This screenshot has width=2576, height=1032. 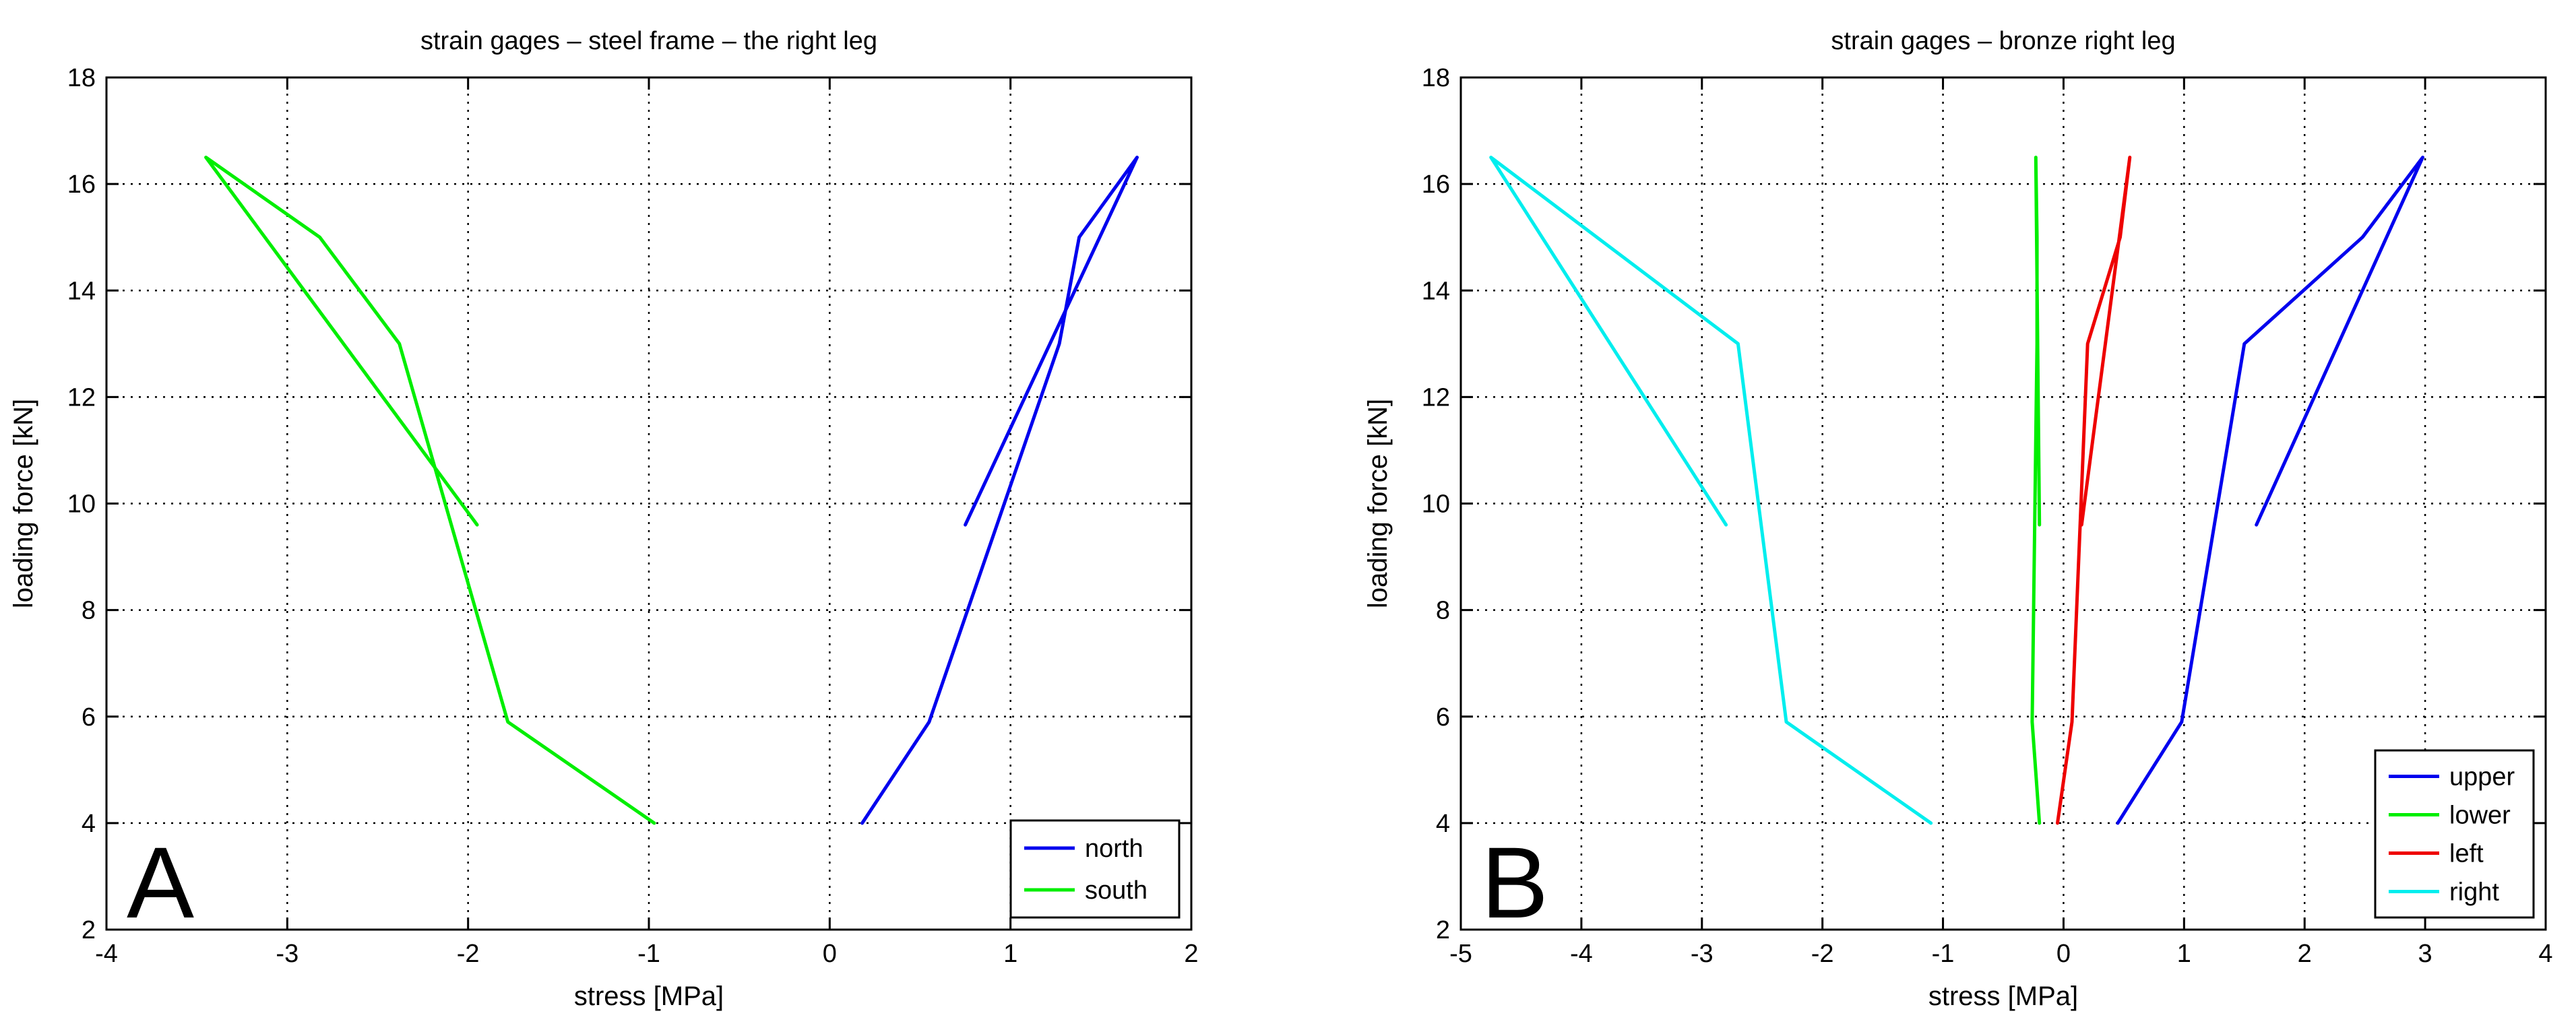 What do you see at coordinates (2466, 854) in the screenshot?
I see `legend-label-left: left` at bounding box center [2466, 854].